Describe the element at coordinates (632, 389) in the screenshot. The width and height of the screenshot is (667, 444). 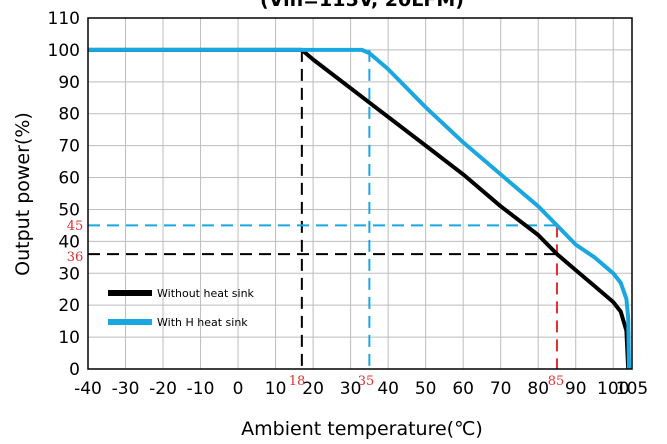
I see `x-tick-label: 105` at that location.